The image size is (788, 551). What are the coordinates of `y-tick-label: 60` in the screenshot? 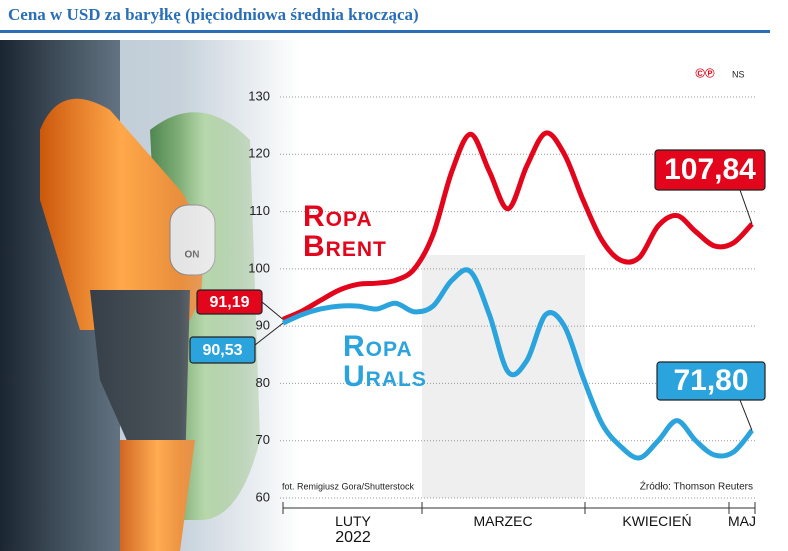 It's located at (263, 496).